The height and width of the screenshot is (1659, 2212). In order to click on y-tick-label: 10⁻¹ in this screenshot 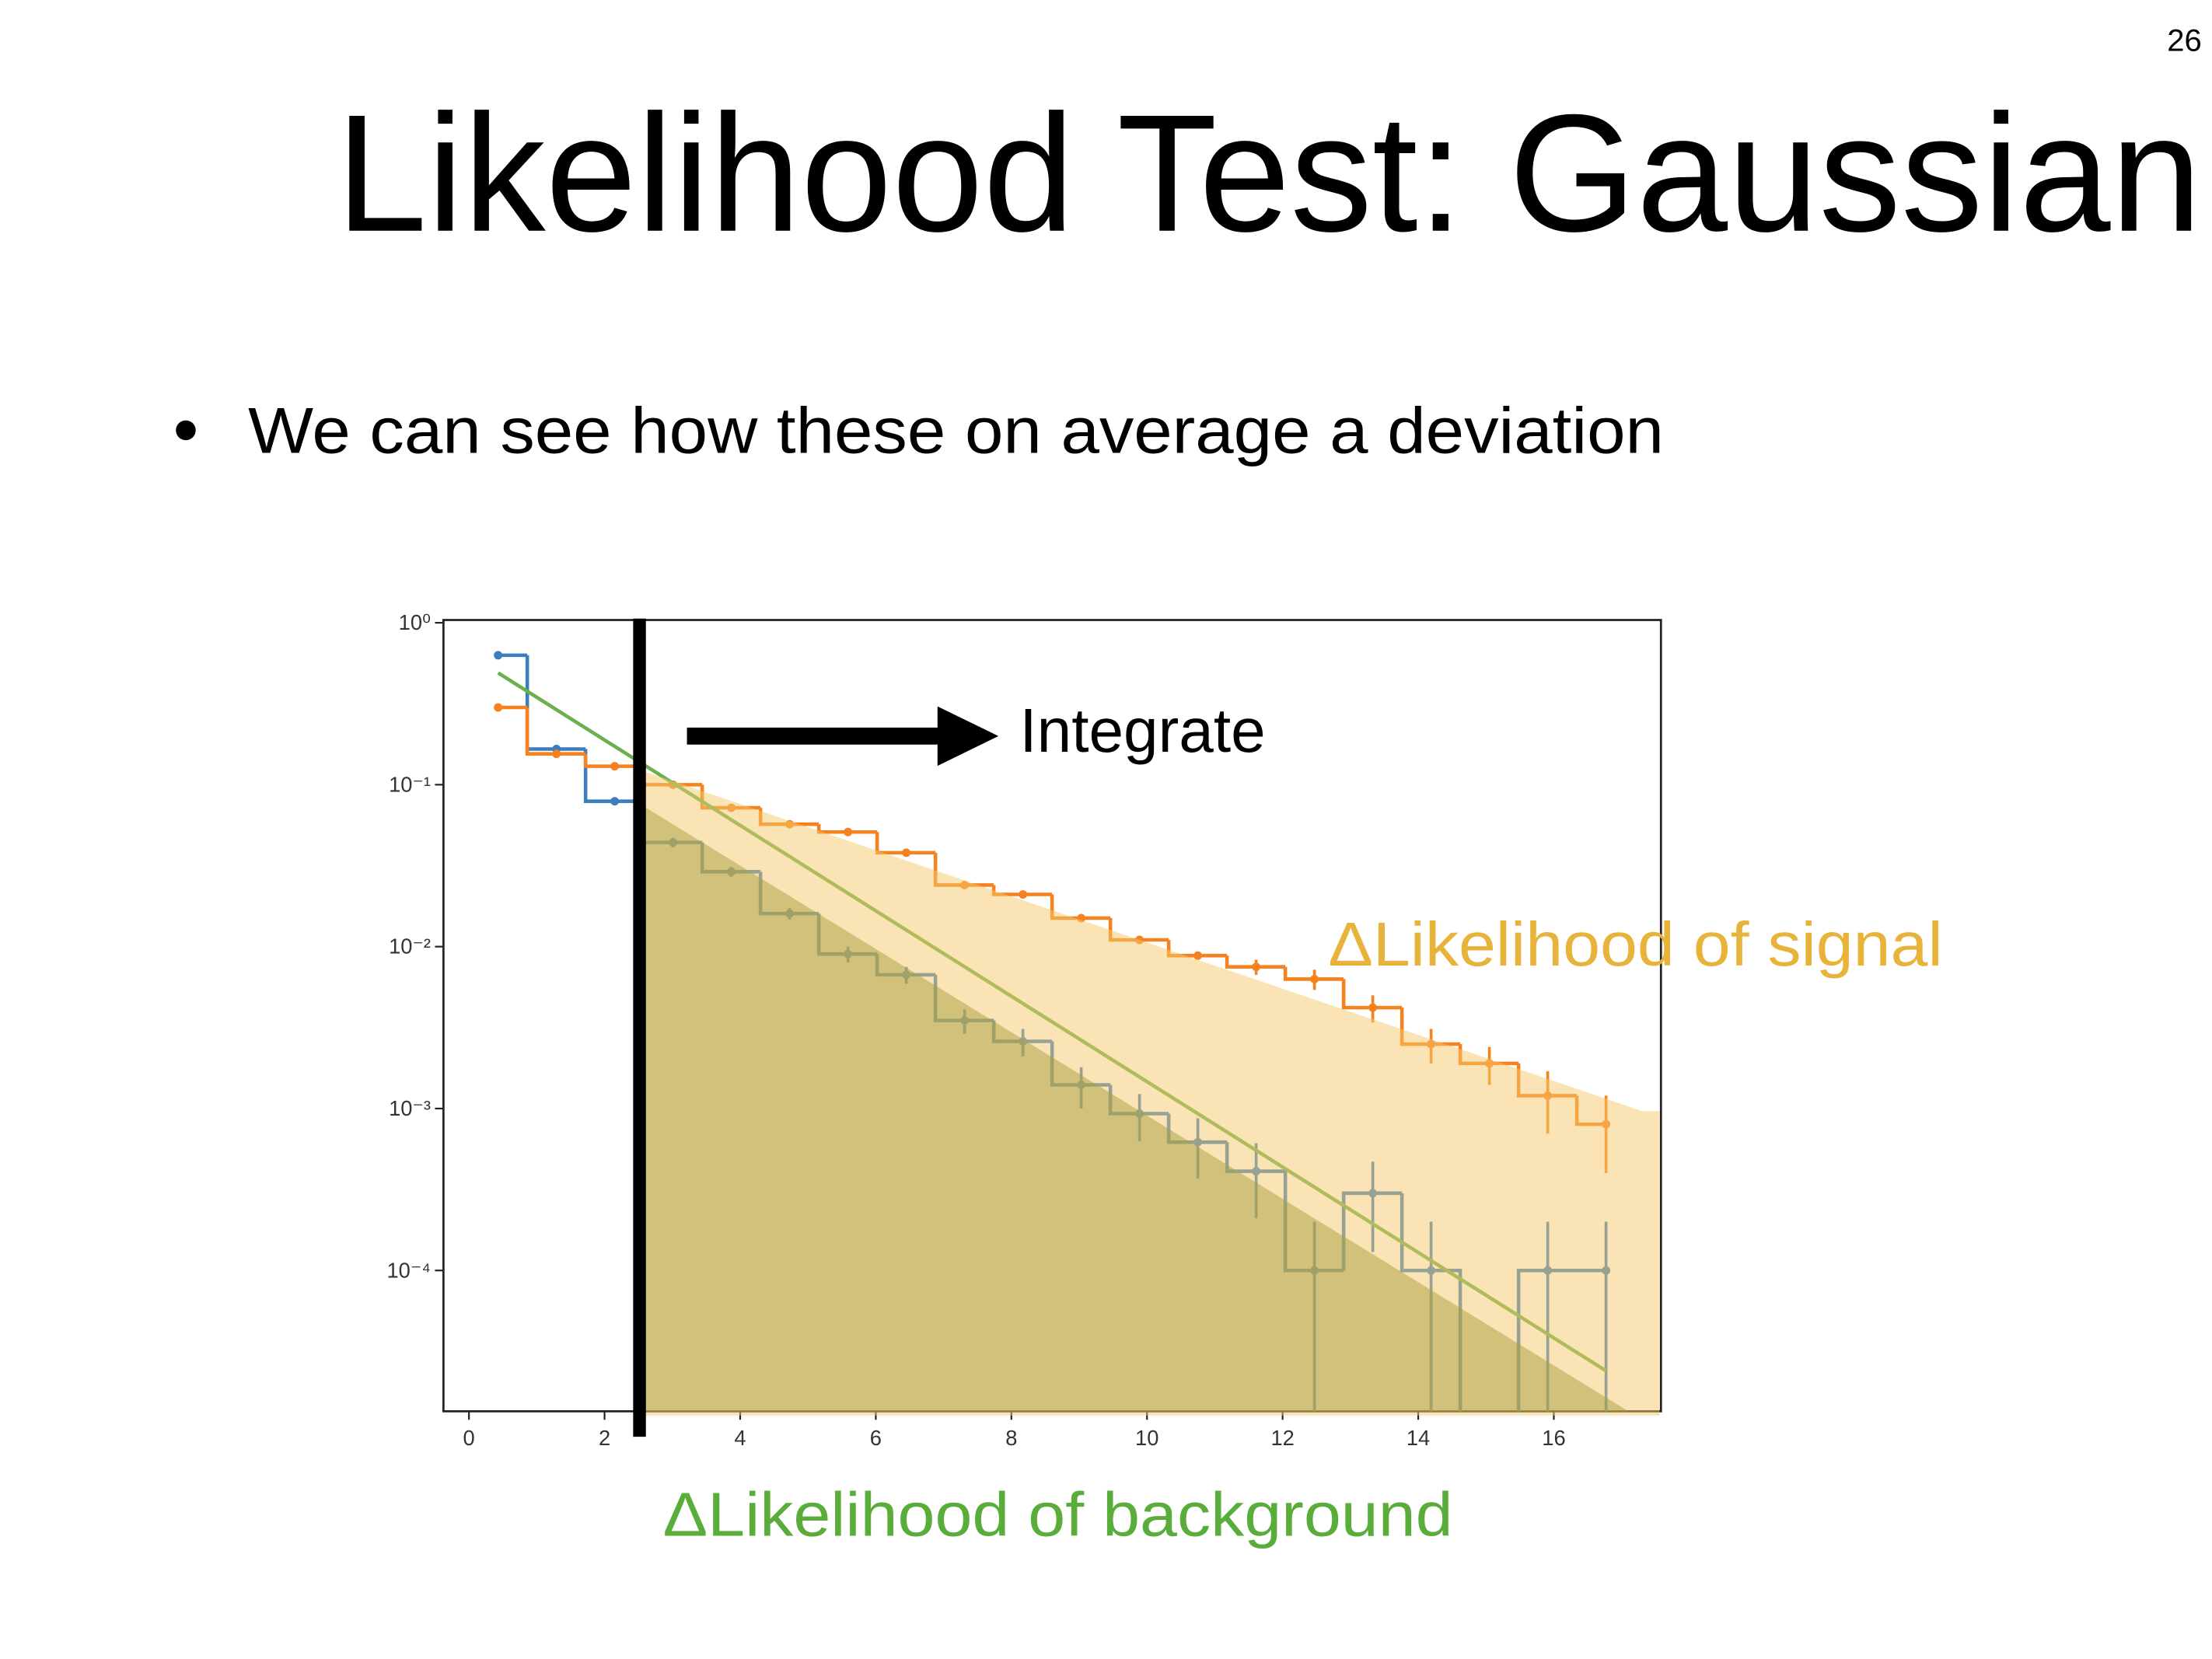, I will do `click(410, 784)`.